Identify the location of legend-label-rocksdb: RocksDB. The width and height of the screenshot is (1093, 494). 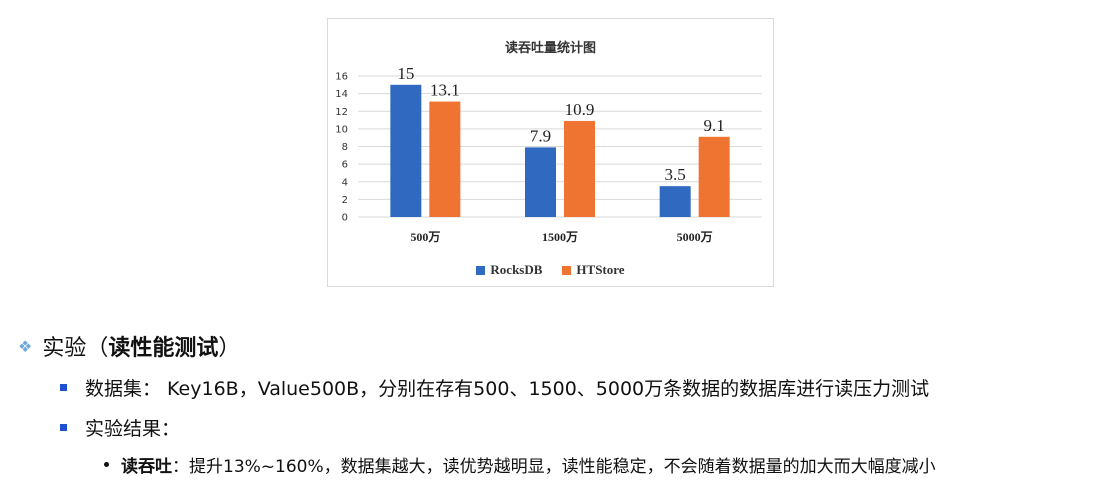
(516, 269).